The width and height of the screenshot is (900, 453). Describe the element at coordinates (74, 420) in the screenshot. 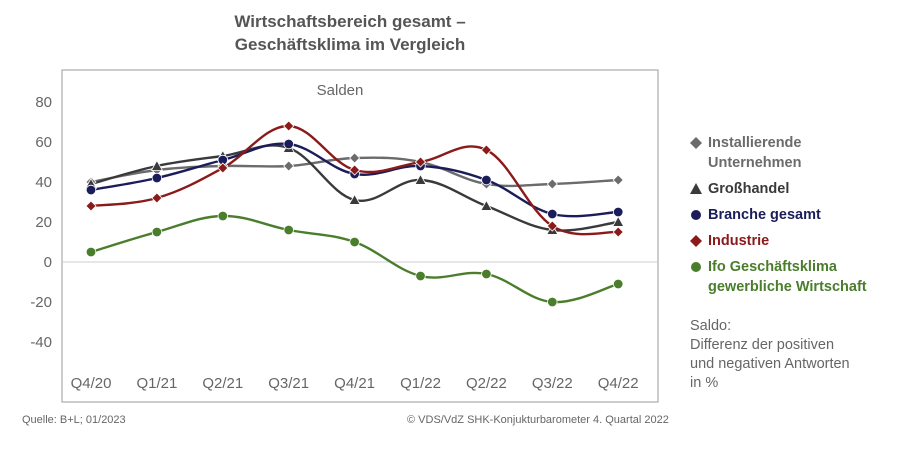

I see `source-note: Quelle: B+L; 01/2023` at that location.